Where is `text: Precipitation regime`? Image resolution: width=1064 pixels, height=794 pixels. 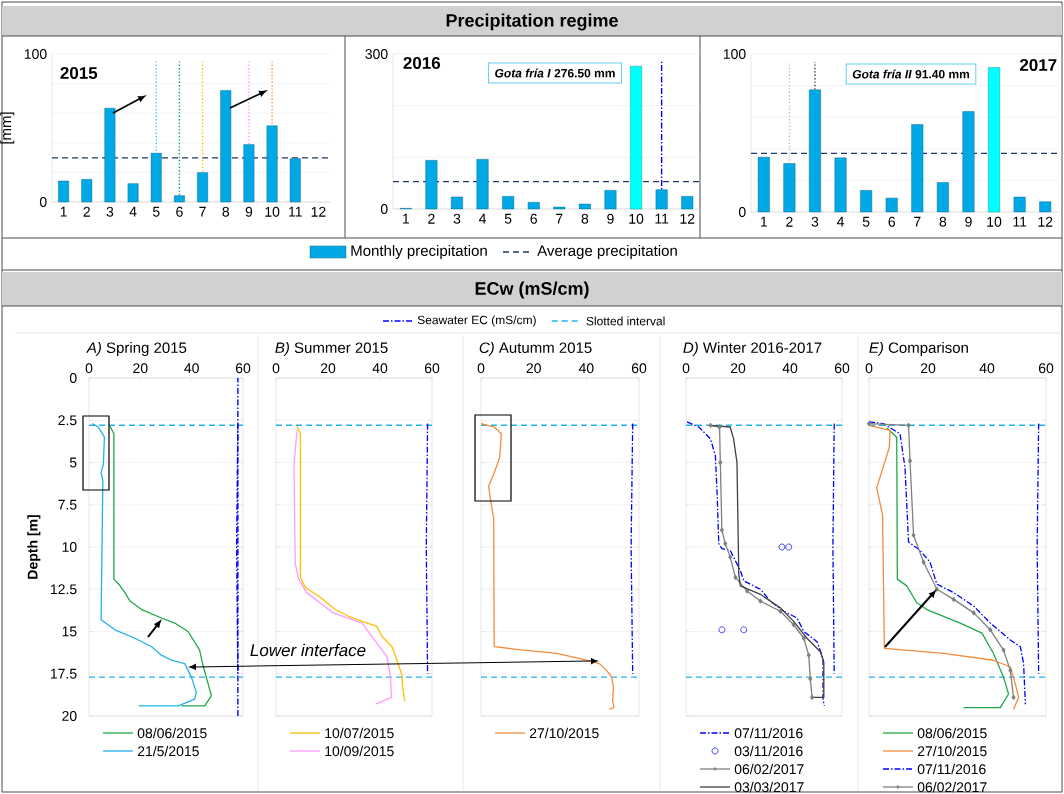 text: Precipitation regime is located at coordinates (532, 22).